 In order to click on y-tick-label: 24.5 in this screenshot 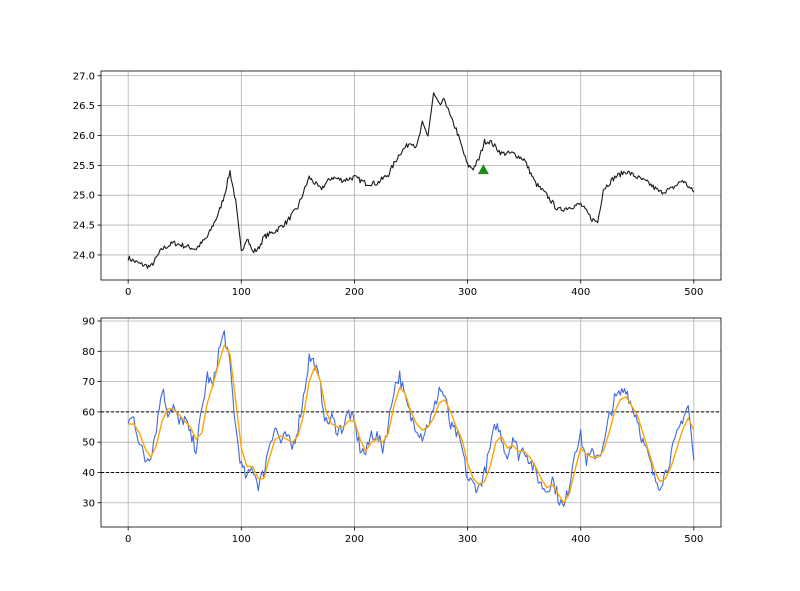, I will do `click(84, 226)`.